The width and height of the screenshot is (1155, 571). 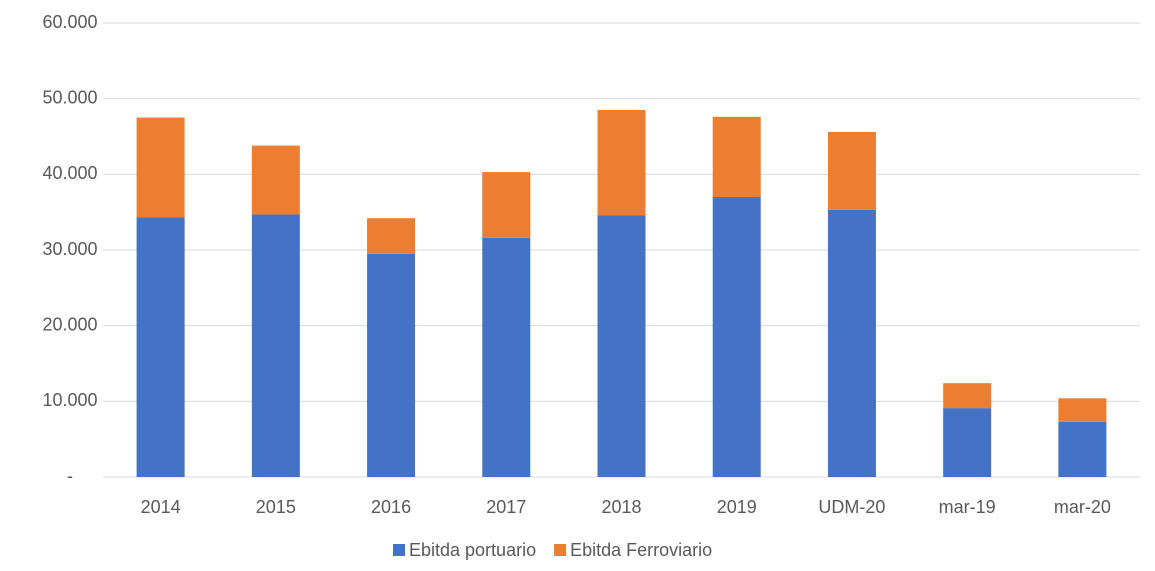 What do you see at coordinates (69, 249) in the screenshot?
I see `y-tick-label: 30.000` at bounding box center [69, 249].